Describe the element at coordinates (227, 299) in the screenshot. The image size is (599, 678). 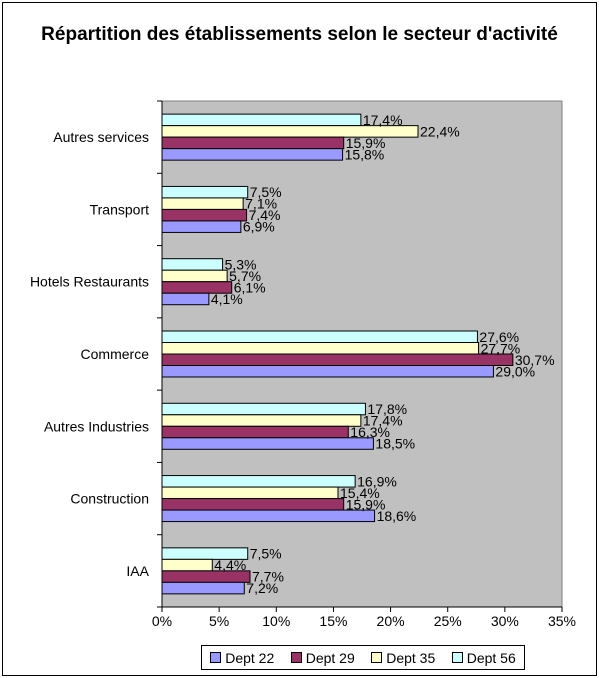
I see `data-label: 4,1%` at that location.